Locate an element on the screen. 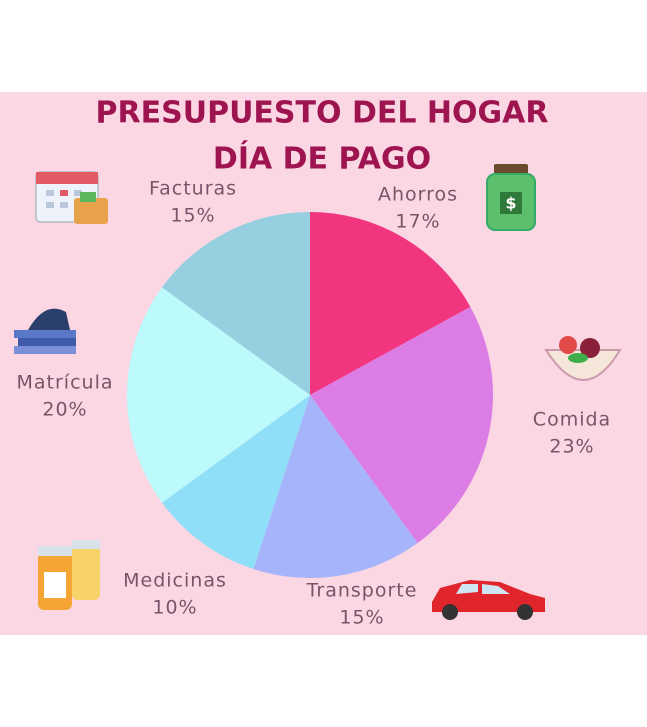 This screenshot has width=647, height=727. slice-value-label: 20% is located at coordinates (64, 410).